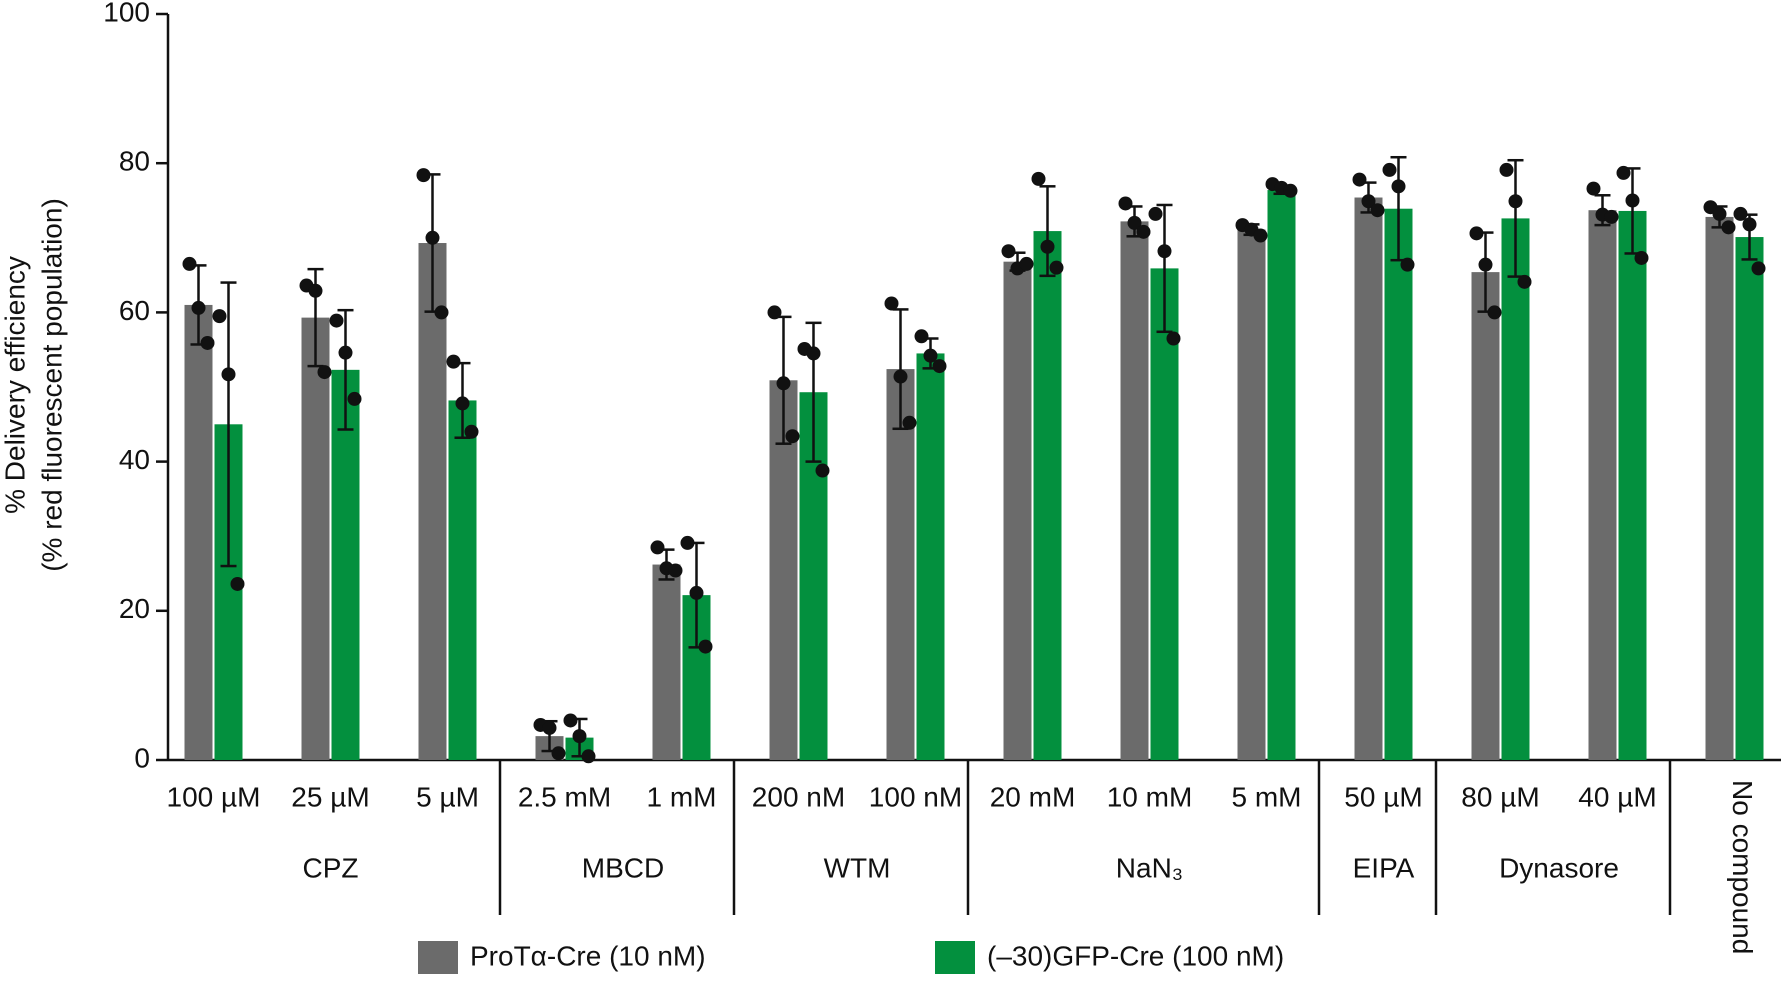 The width and height of the screenshot is (1781, 989). What do you see at coordinates (623, 867) in the screenshot?
I see `group-label: MBCD` at bounding box center [623, 867].